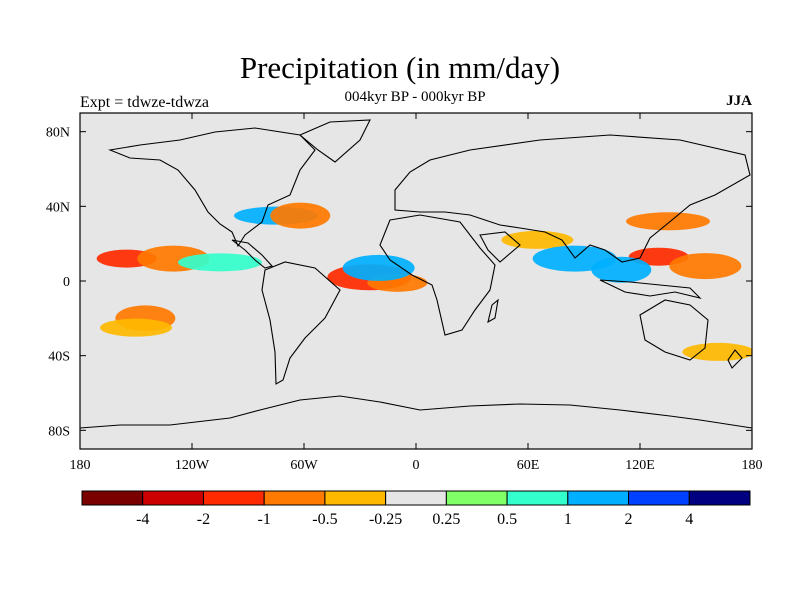  Describe the element at coordinates (59, 357) in the screenshot. I see `y-tick-label: 40S` at that location.